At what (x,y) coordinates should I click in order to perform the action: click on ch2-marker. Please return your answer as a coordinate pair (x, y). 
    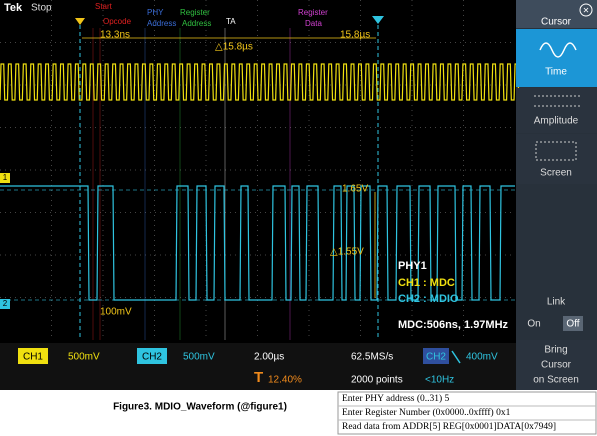
    Looking at the image, I should click on (5, 304).